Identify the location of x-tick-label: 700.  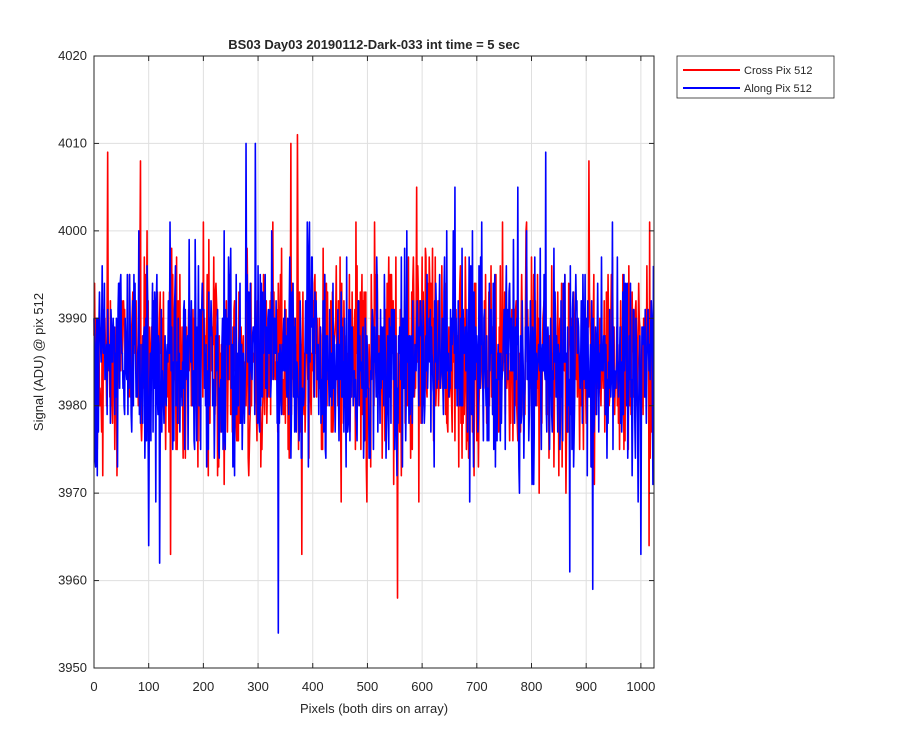
(477, 686).